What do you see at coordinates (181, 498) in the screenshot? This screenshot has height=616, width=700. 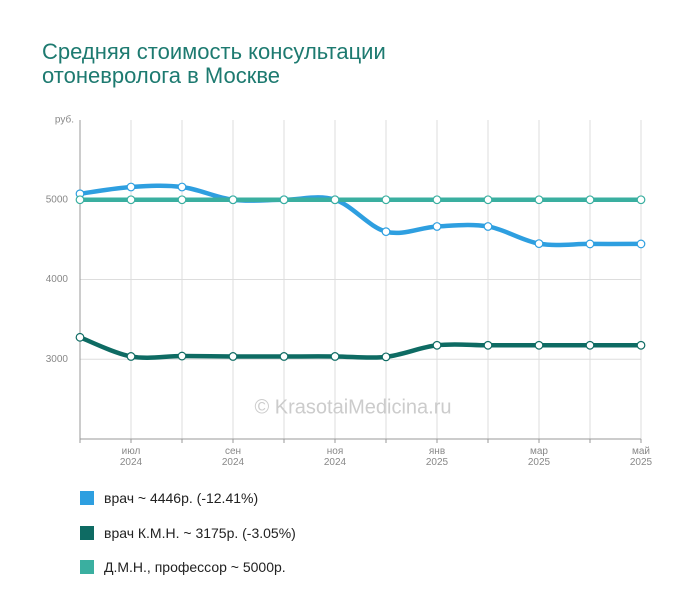 I see `legend-label: врач ~ 4446р. (-12.41%)` at bounding box center [181, 498].